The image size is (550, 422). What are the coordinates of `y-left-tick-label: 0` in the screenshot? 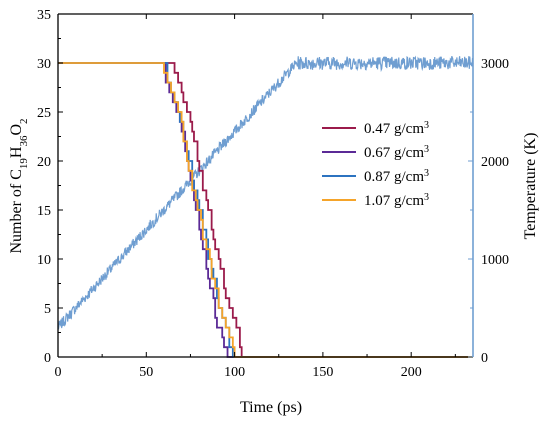 It's located at (47, 358).